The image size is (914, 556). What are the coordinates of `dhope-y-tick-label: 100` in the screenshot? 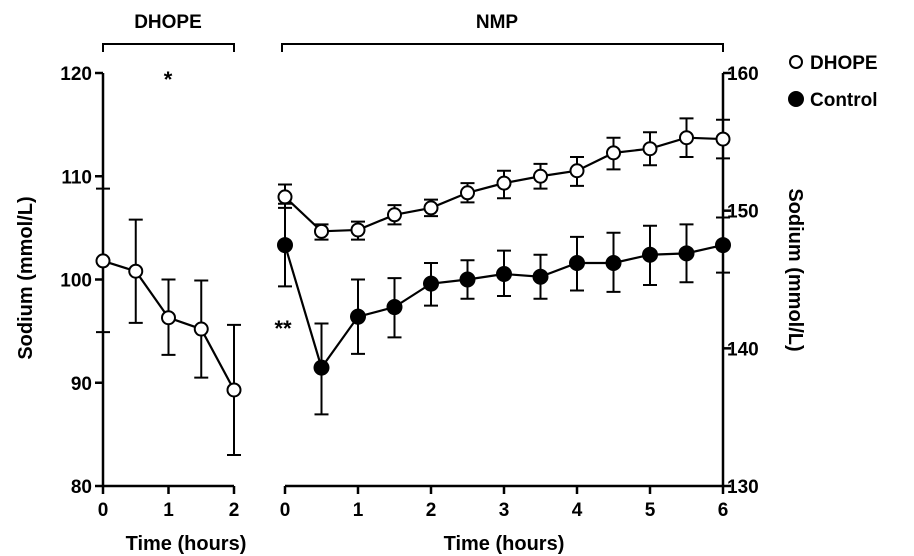 It's located at (76, 281).